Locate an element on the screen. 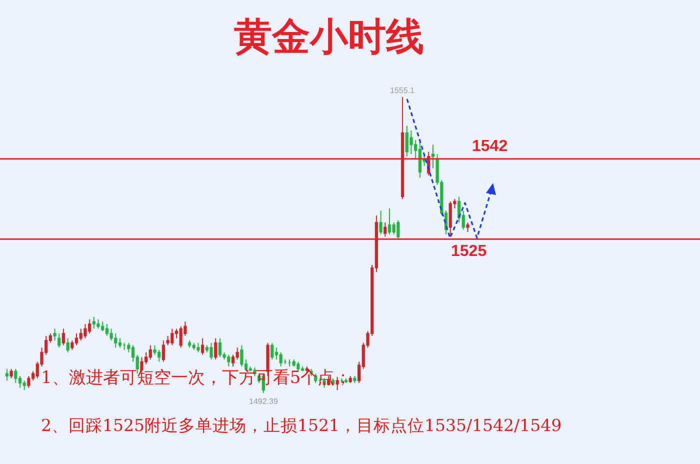 This screenshot has width=700, height=464. ref-line-label: 1542 is located at coordinates (490, 146).